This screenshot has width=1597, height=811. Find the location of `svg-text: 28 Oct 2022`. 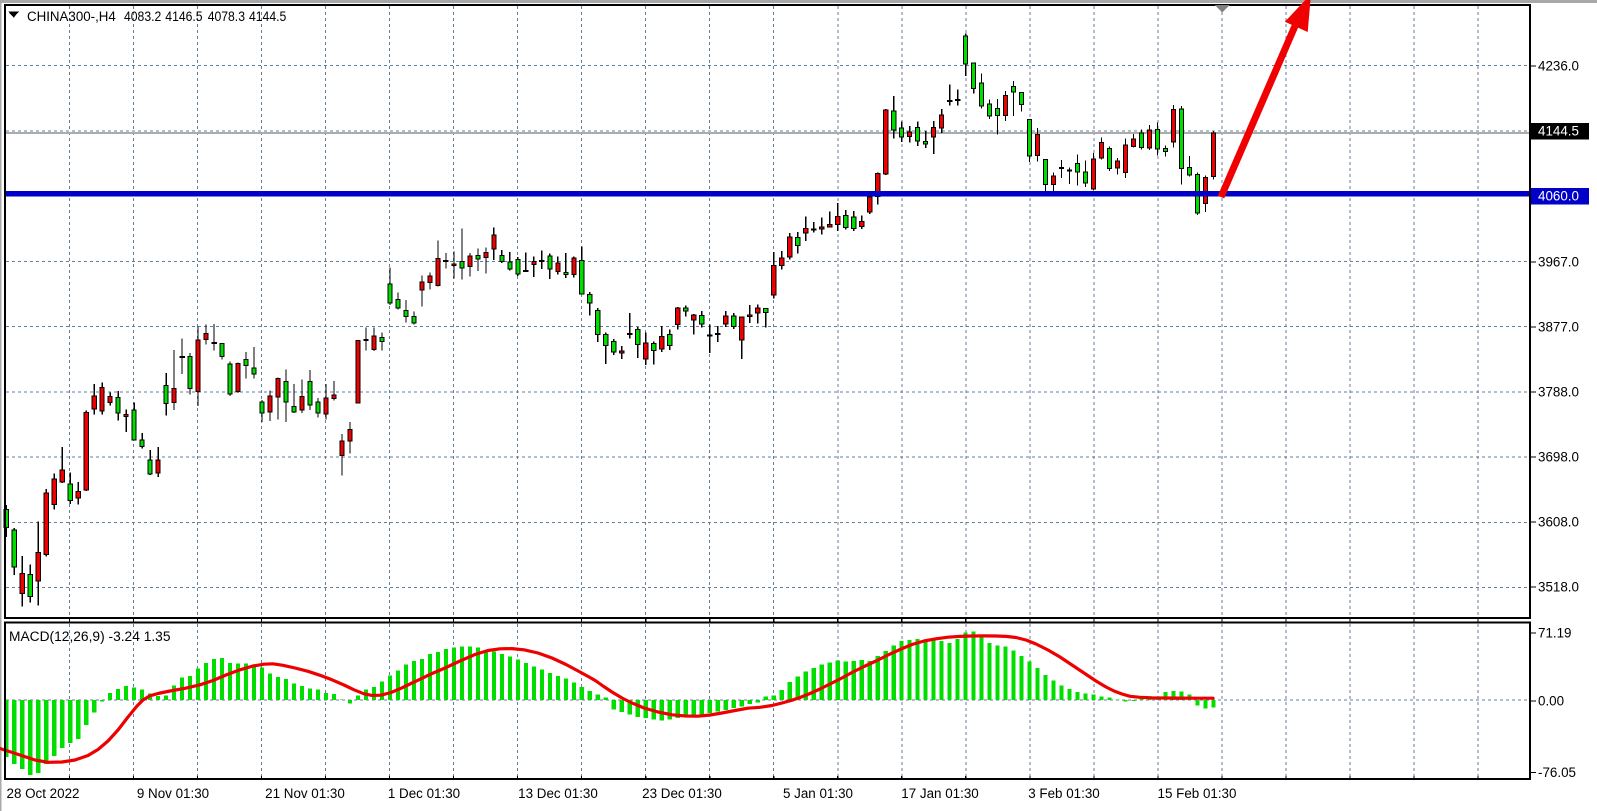

svg-text: 28 Oct 2022 is located at coordinates (43, 793).